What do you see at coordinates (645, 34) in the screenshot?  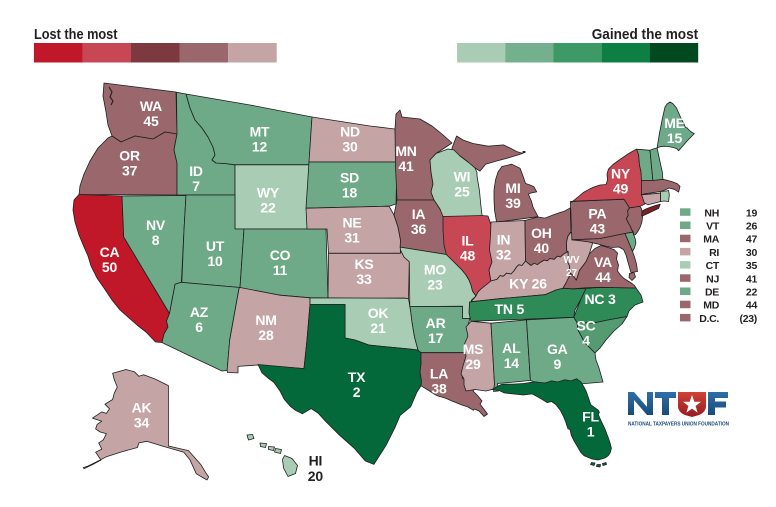 I see `svg-text: Gained the most` at bounding box center [645, 34].